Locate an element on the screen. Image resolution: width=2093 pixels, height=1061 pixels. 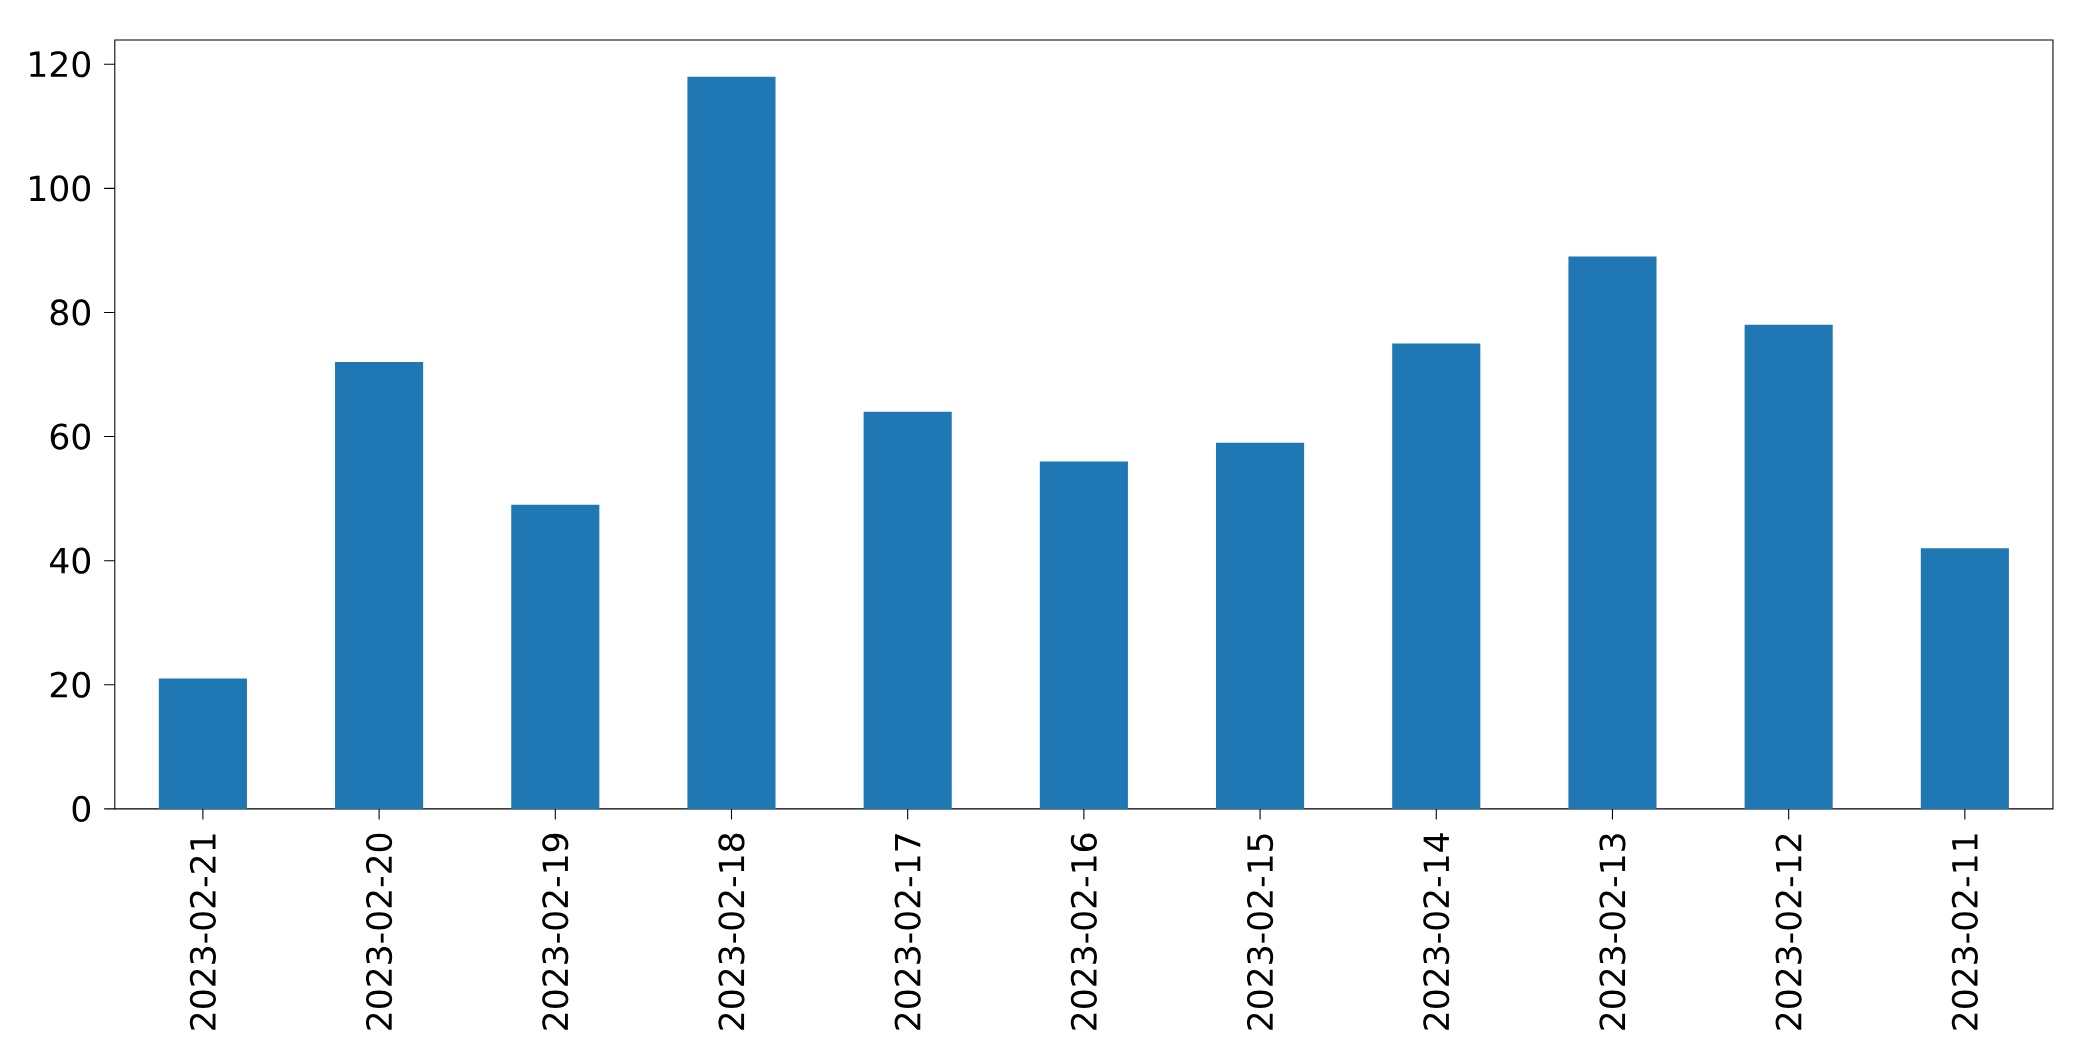
x-tick-label: 2023-02-17 is located at coordinates (907, 932).